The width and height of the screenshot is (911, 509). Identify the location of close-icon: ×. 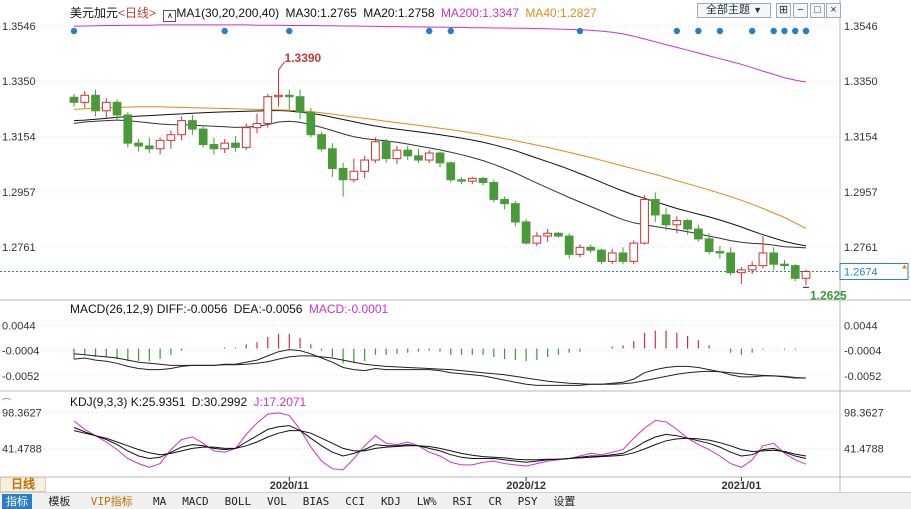
(833, 10).